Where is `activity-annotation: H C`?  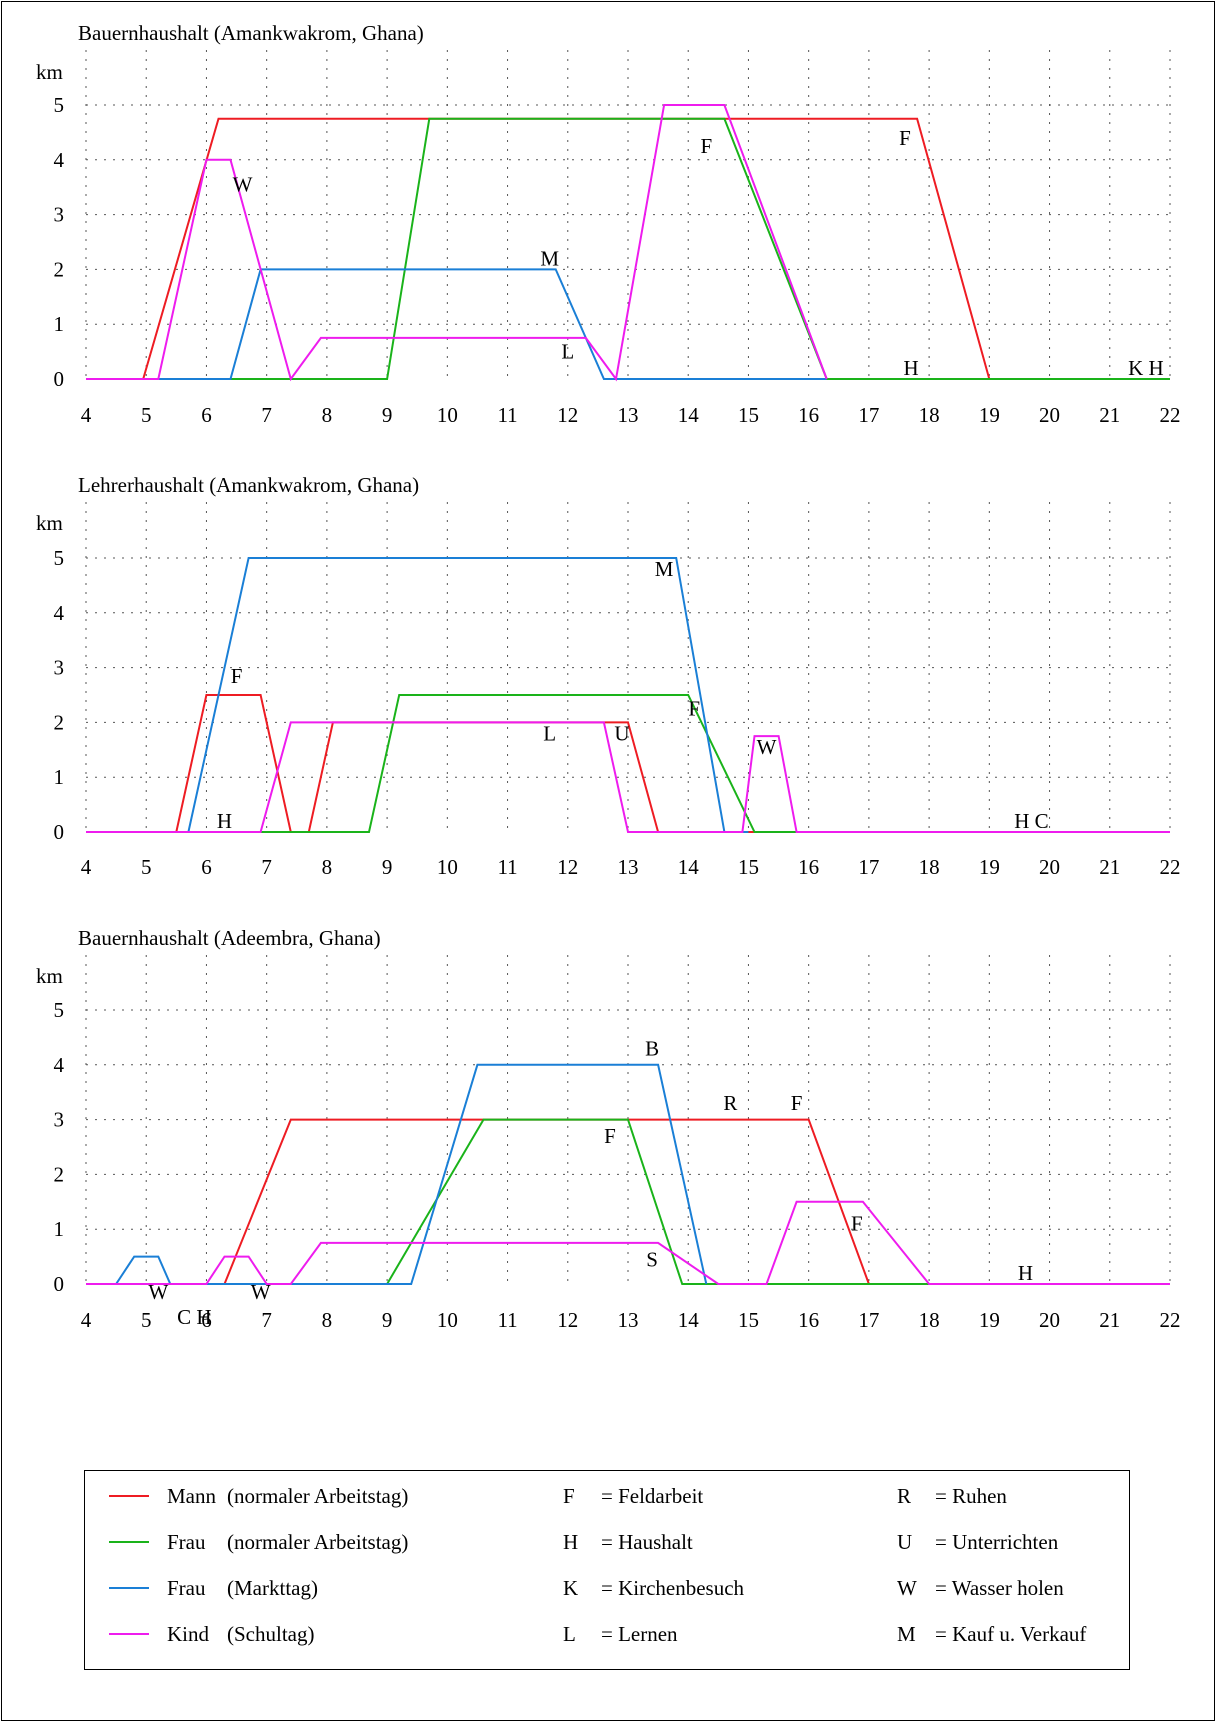 activity-annotation: H C is located at coordinates (1031, 821).